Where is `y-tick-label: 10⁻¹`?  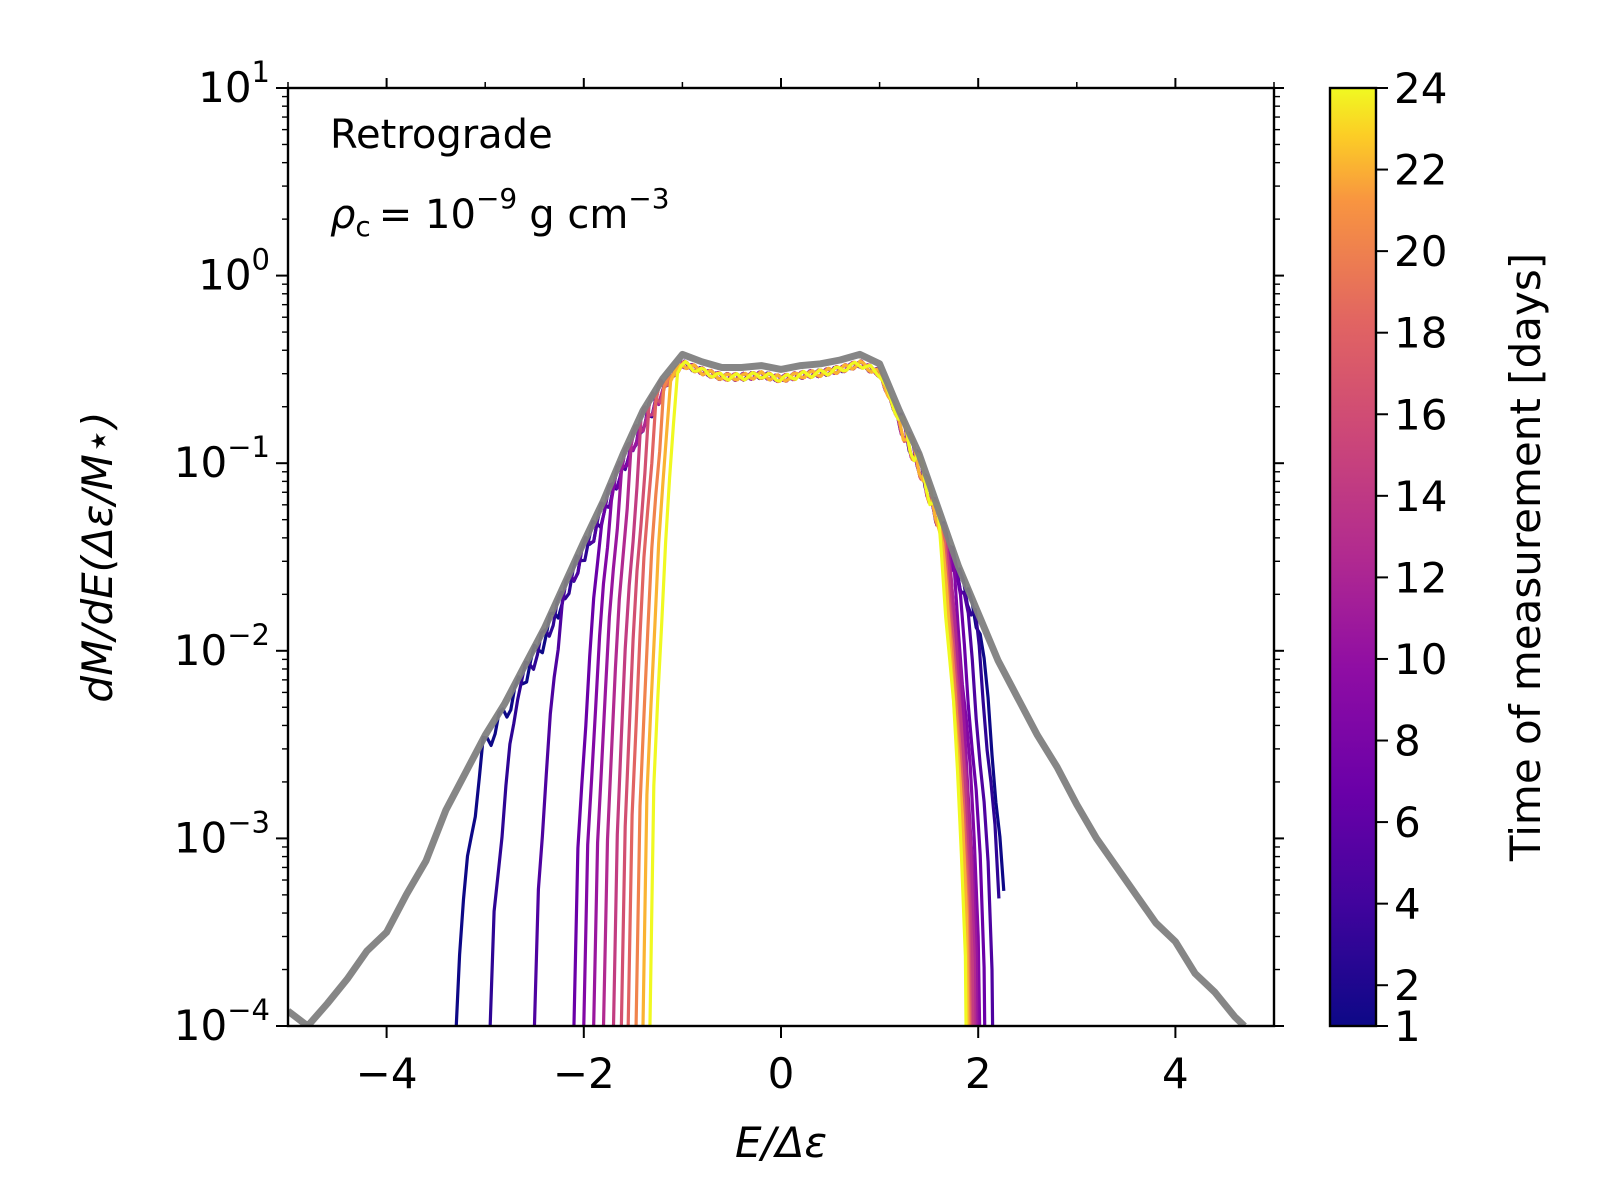 y-tick-label: 10⁻¹ is located at coordinates (222, 458).